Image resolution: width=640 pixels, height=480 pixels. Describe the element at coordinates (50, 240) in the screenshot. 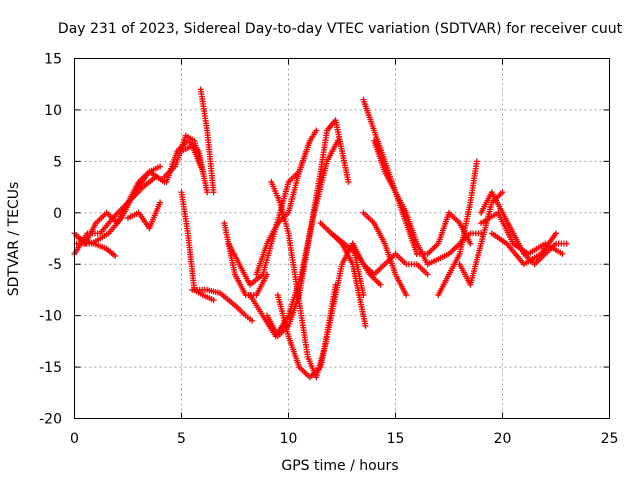

I see `y-tick-labels: -20 -15 -10 -5 0 5 10 15` at that location.